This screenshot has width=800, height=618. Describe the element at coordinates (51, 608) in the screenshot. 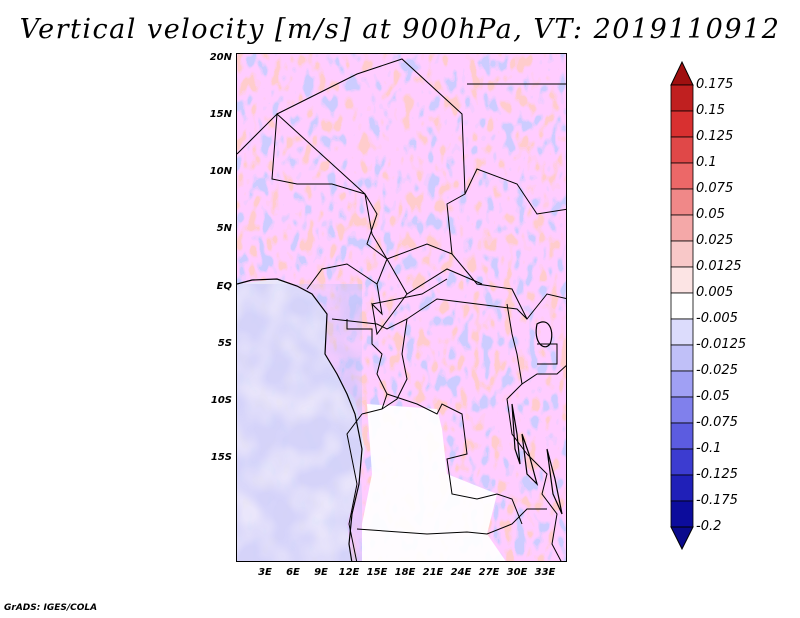

I see `footer-credit: GrADS: IGES/COLA` at that location.